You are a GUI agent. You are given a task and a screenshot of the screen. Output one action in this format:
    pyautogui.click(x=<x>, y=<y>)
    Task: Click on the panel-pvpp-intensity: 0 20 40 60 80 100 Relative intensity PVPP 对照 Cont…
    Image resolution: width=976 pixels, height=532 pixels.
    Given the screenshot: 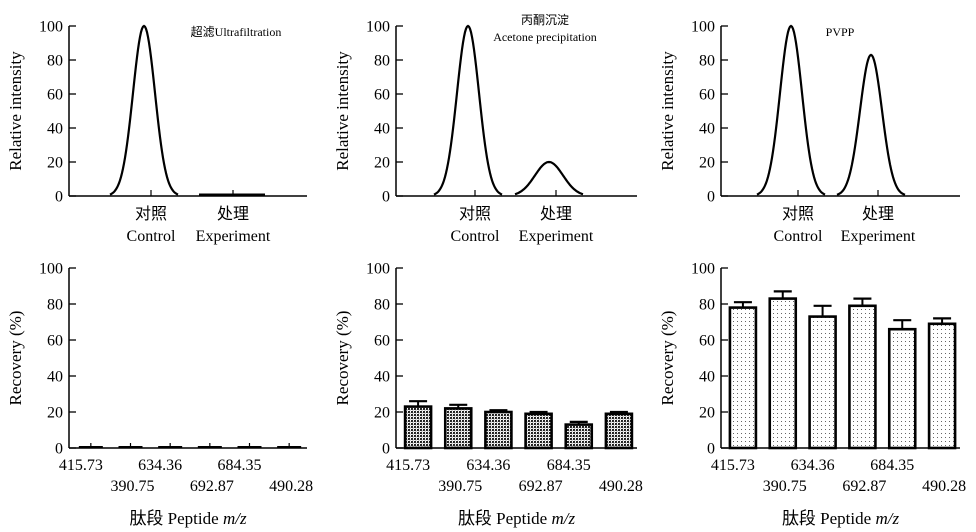 What is the action you would take?
    pyautogui.click(x=809, y=132)
    